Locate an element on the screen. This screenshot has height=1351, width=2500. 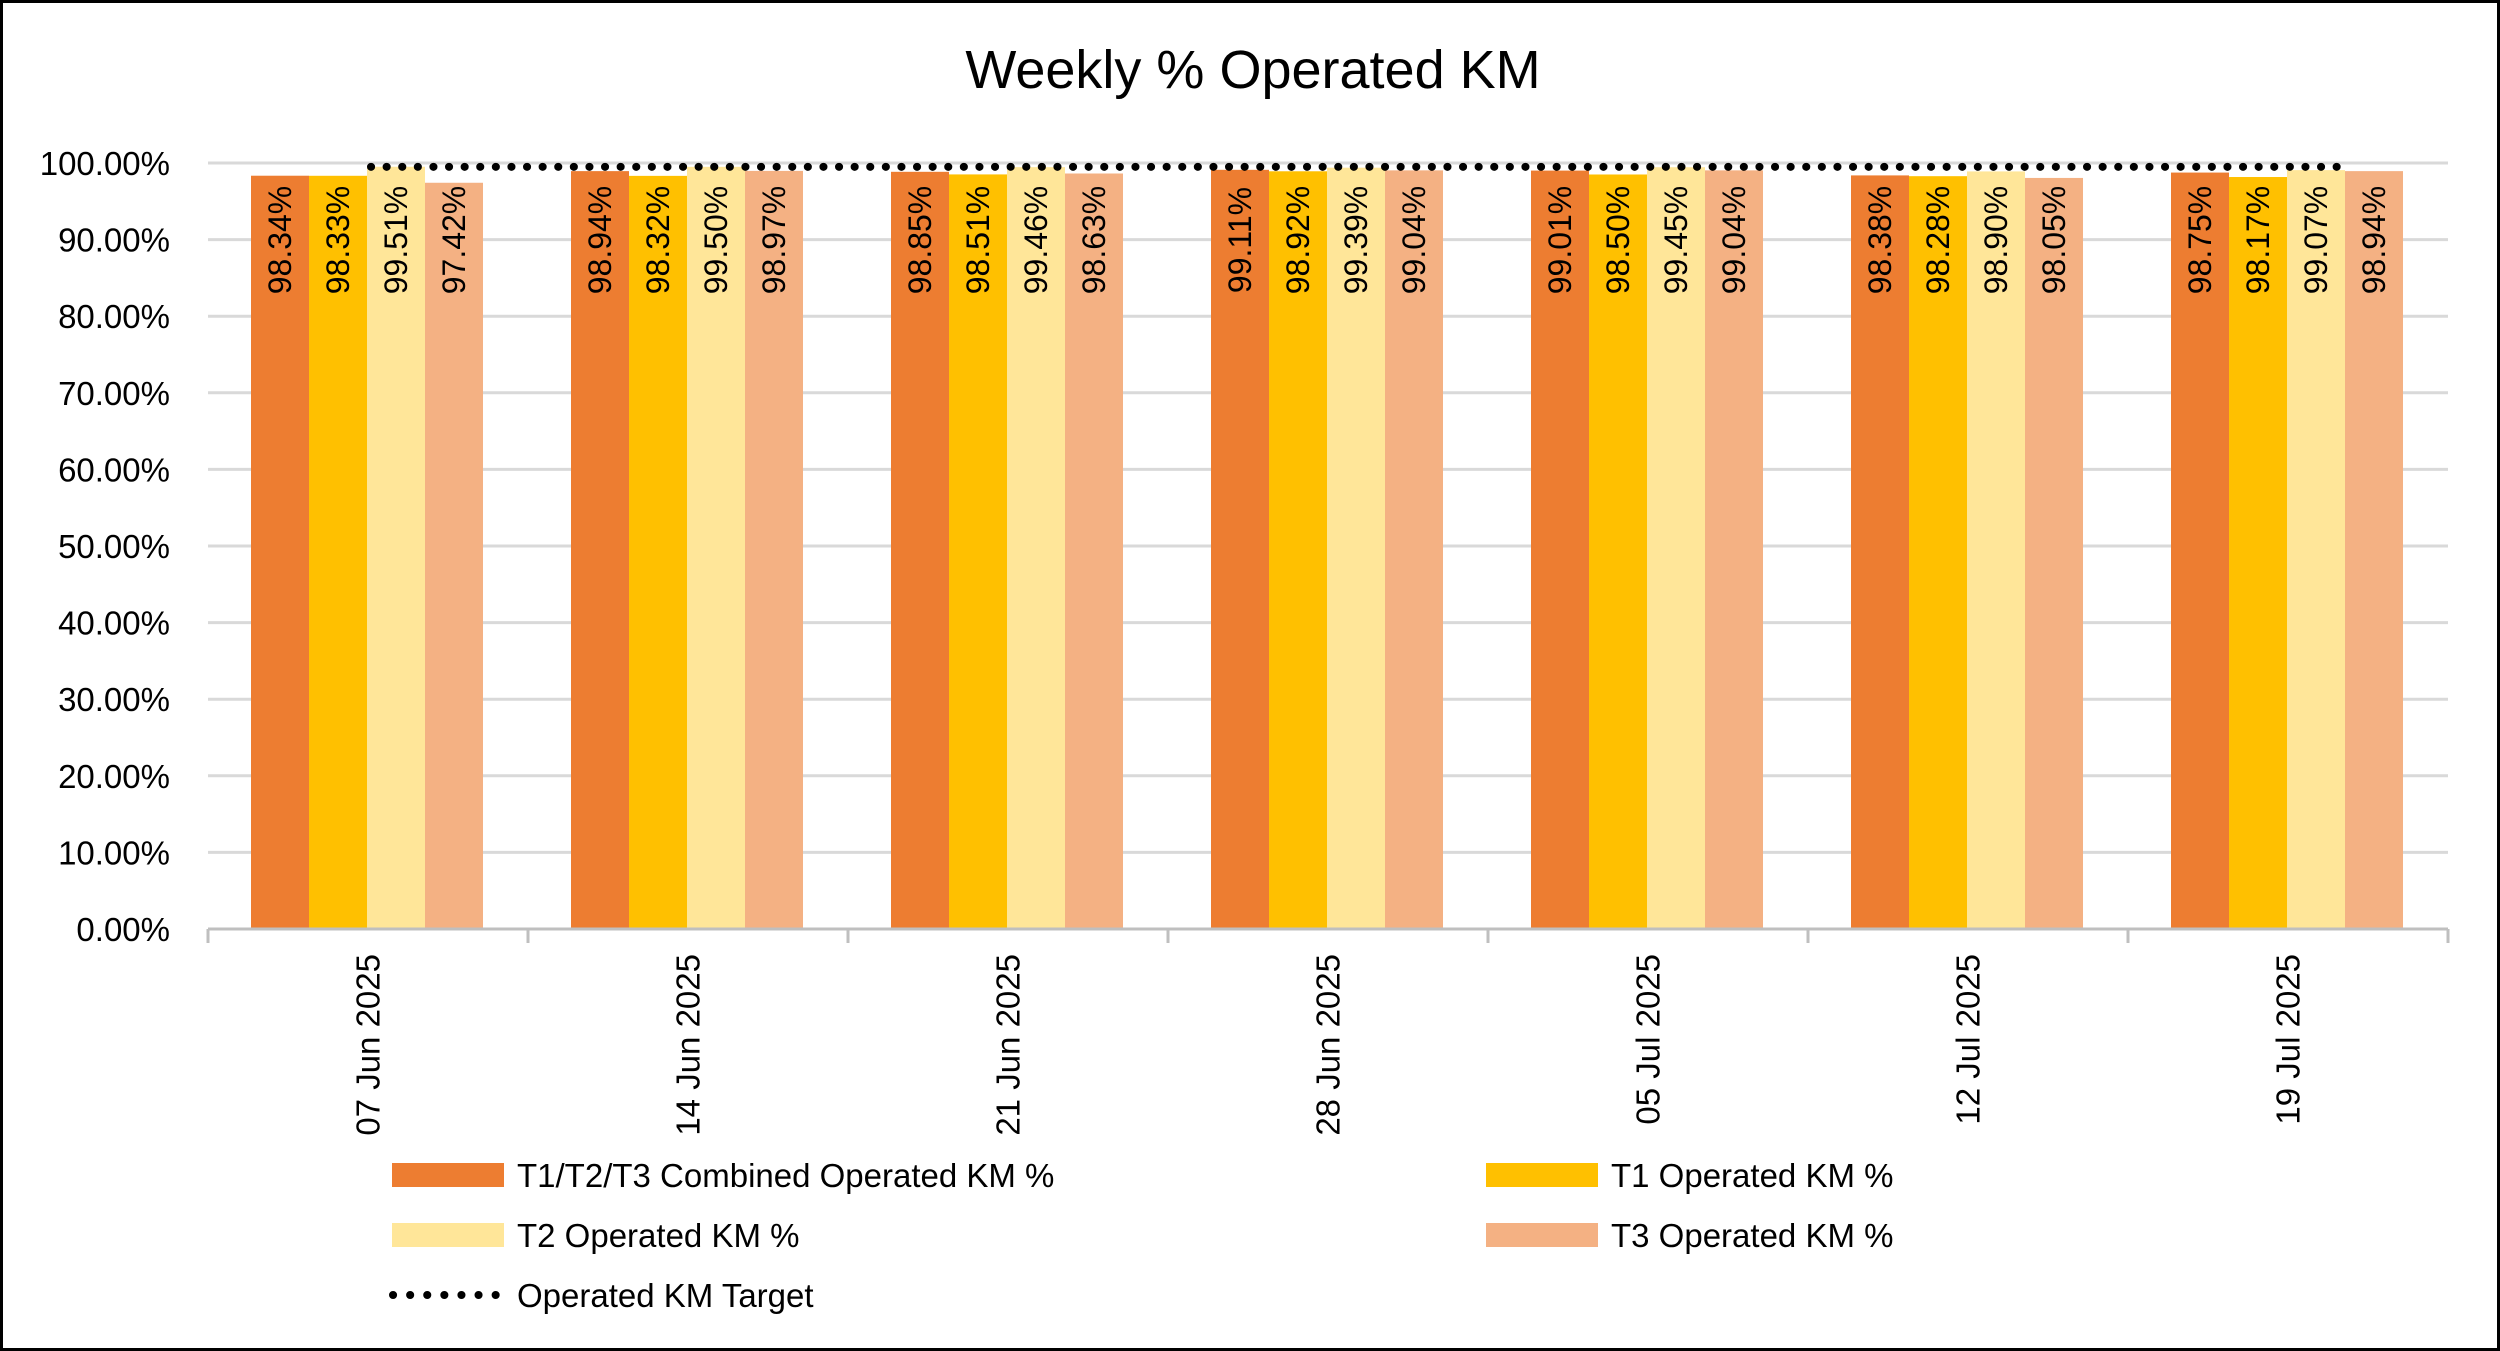
data-label: 99.51% is located at coordinates (396, 240).